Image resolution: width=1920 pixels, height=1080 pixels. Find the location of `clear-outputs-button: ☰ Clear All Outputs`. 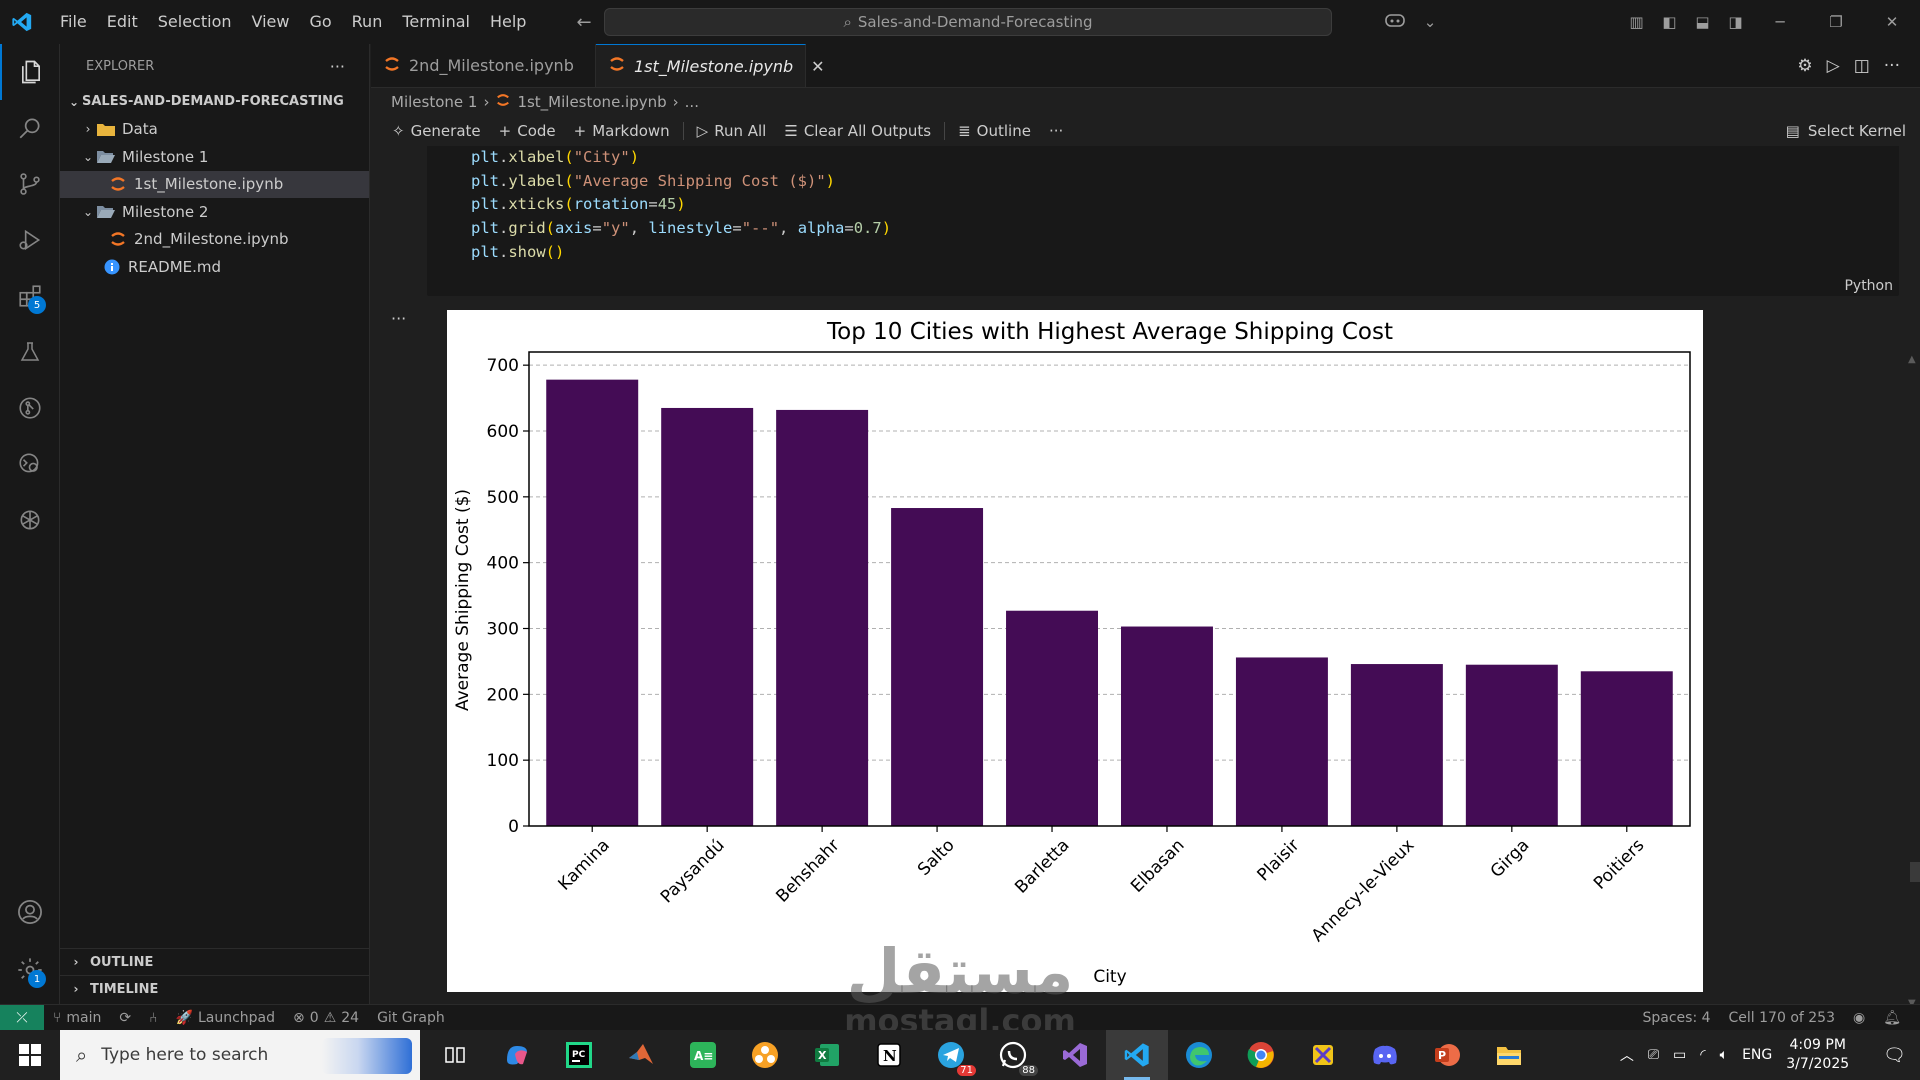

clear-outputs-button: ☰ Clear All Outputs is located at coordinates (857, 131).